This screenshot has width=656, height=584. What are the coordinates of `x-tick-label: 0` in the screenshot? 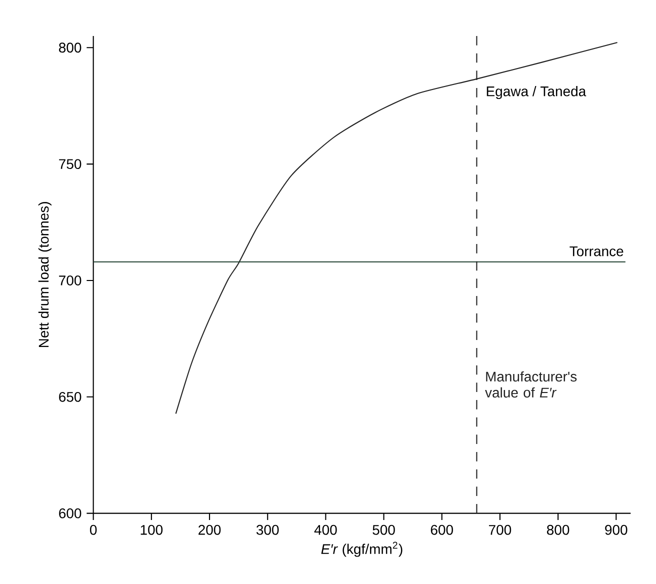 It's located at (93, 529).